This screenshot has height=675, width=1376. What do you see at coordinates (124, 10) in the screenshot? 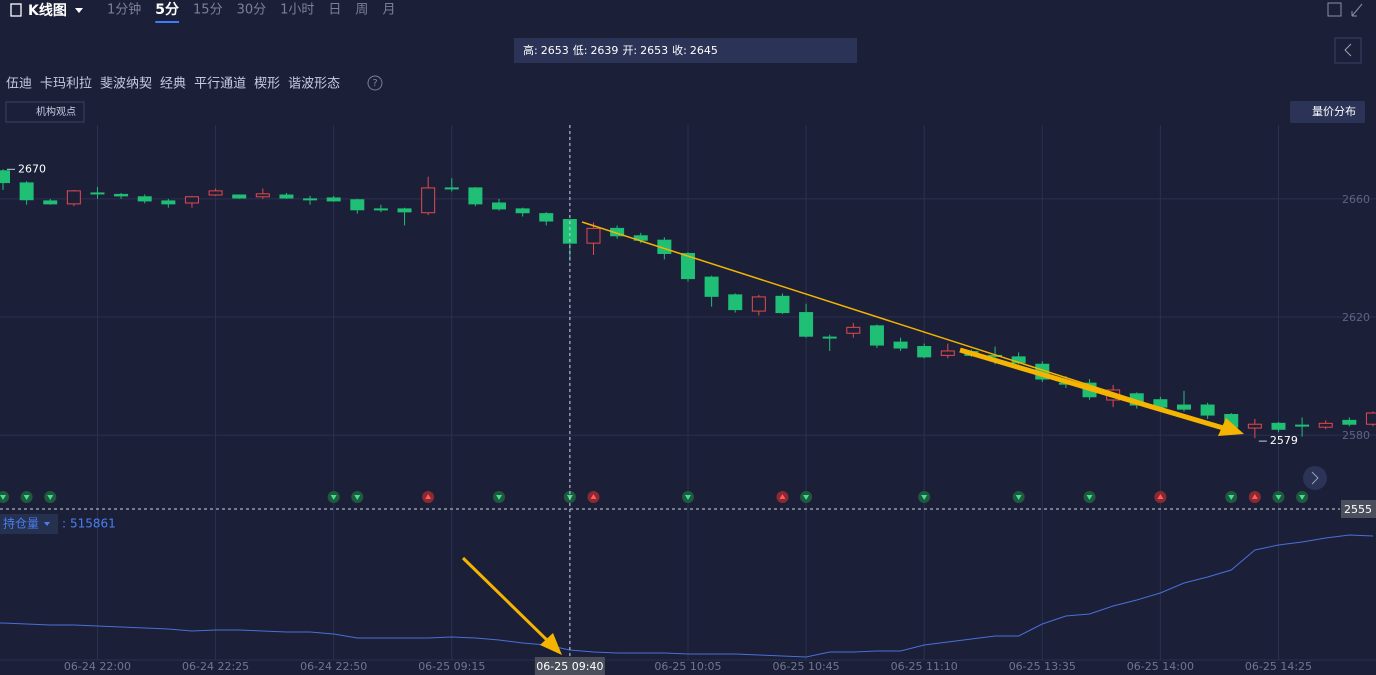
I see `period: 1分钟` at bounding box center [124, 10].